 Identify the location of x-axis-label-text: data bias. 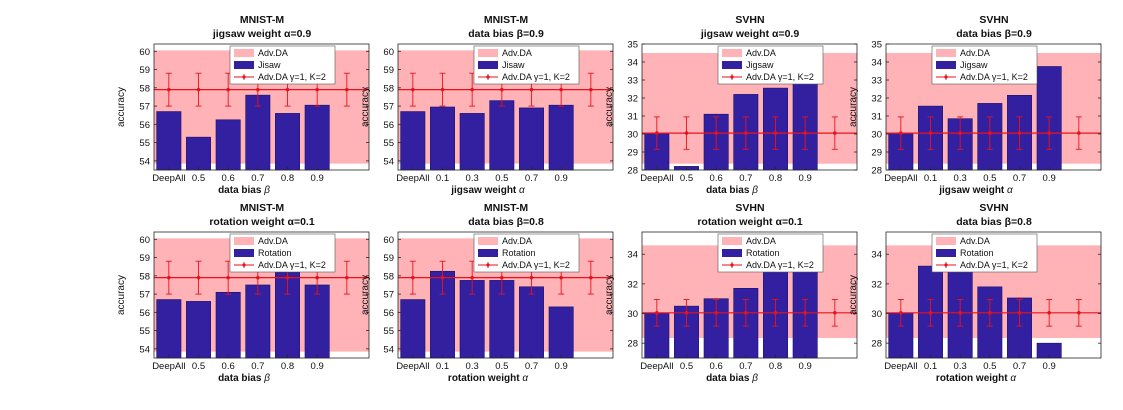
(241, 190).